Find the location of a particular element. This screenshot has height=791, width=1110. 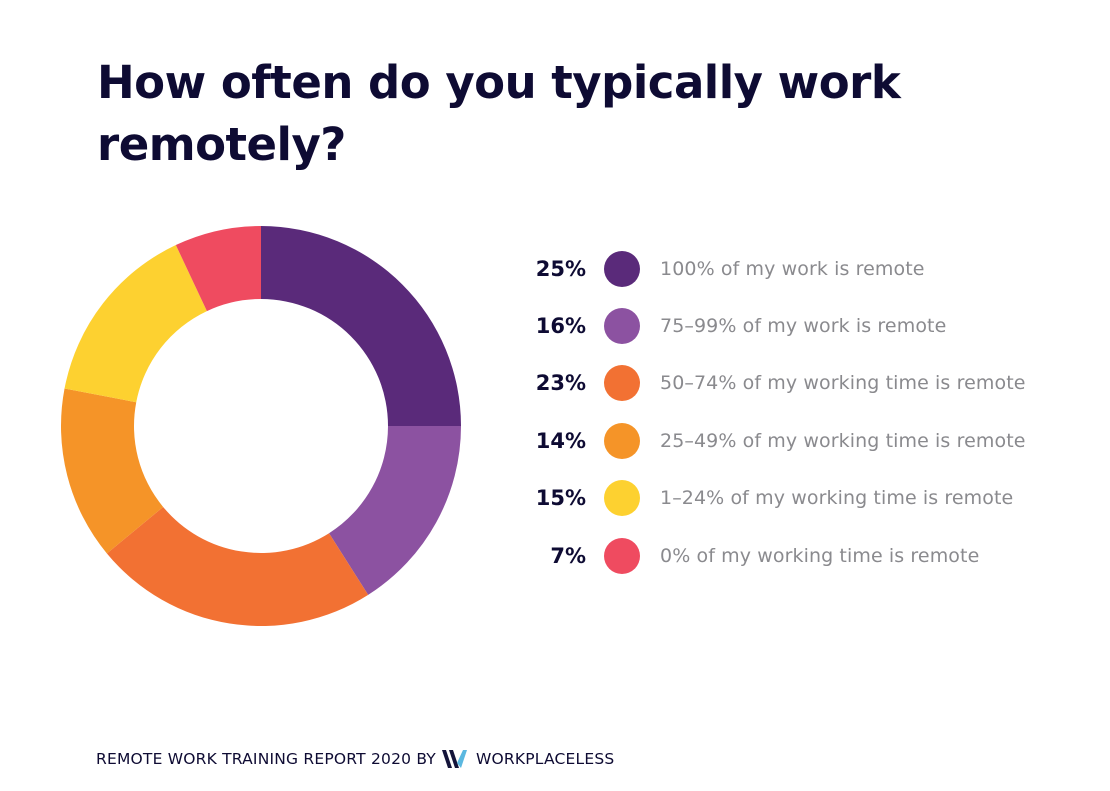

legend-label: 0% of my working time is remote is located at coordinates (820, 555).